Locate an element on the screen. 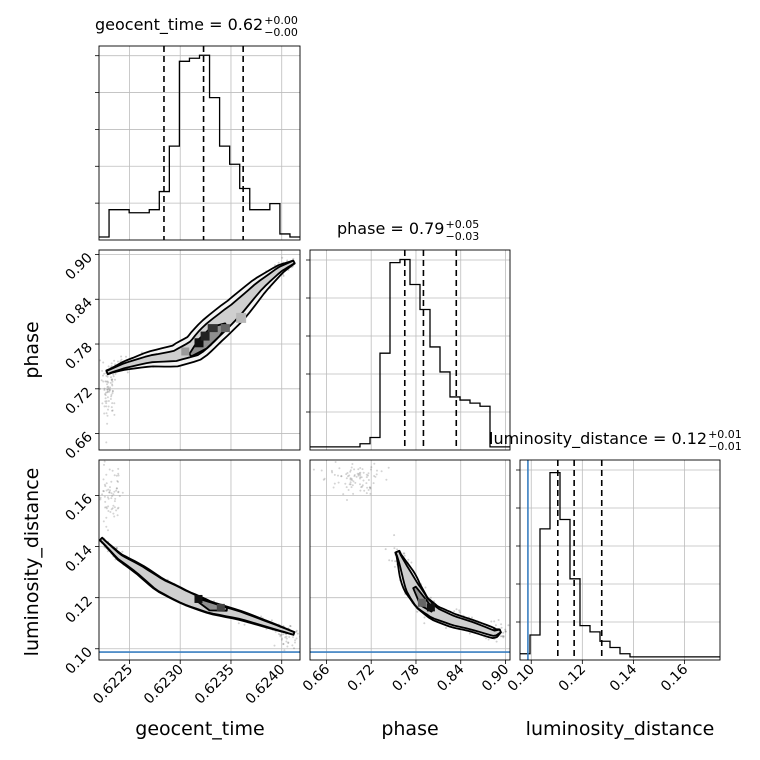  x-axis-label-geocent-time: geocent_time is located at coordinates (199, 729).